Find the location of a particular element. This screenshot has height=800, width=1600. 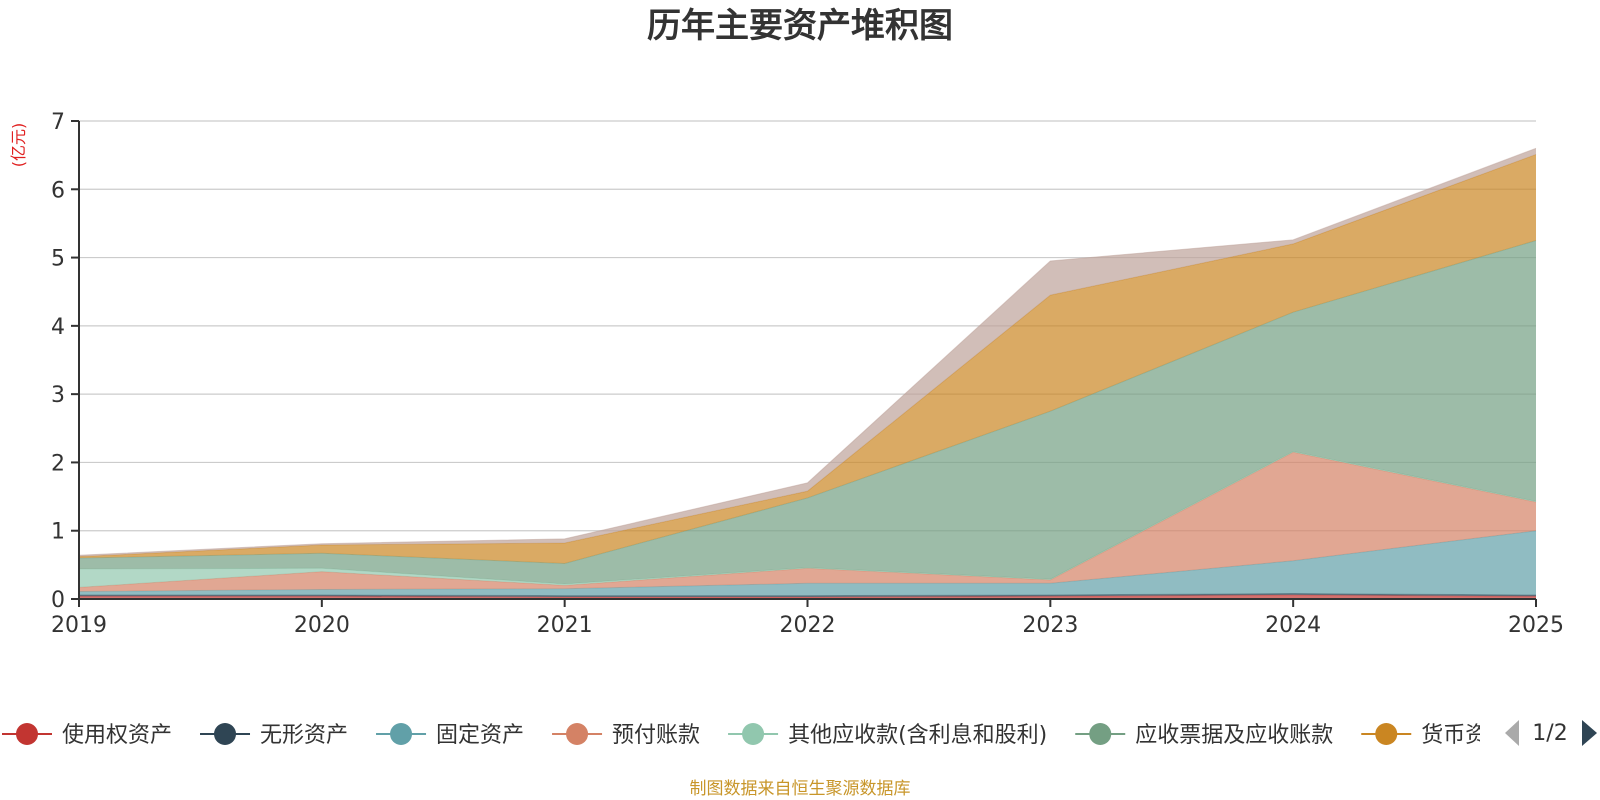

legend-label: 固定资产 is located at coordinates (480, 735).